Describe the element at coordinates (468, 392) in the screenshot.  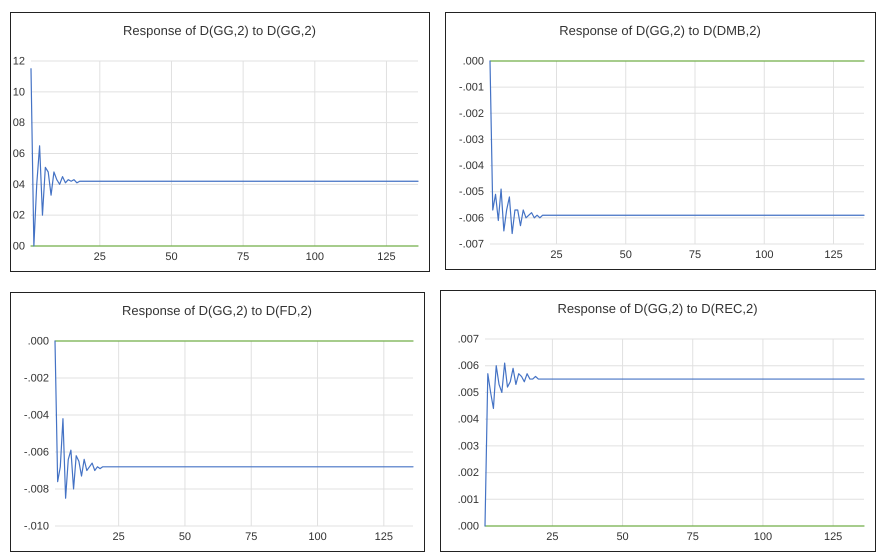
I see `y-tick-label: .005` at that location.